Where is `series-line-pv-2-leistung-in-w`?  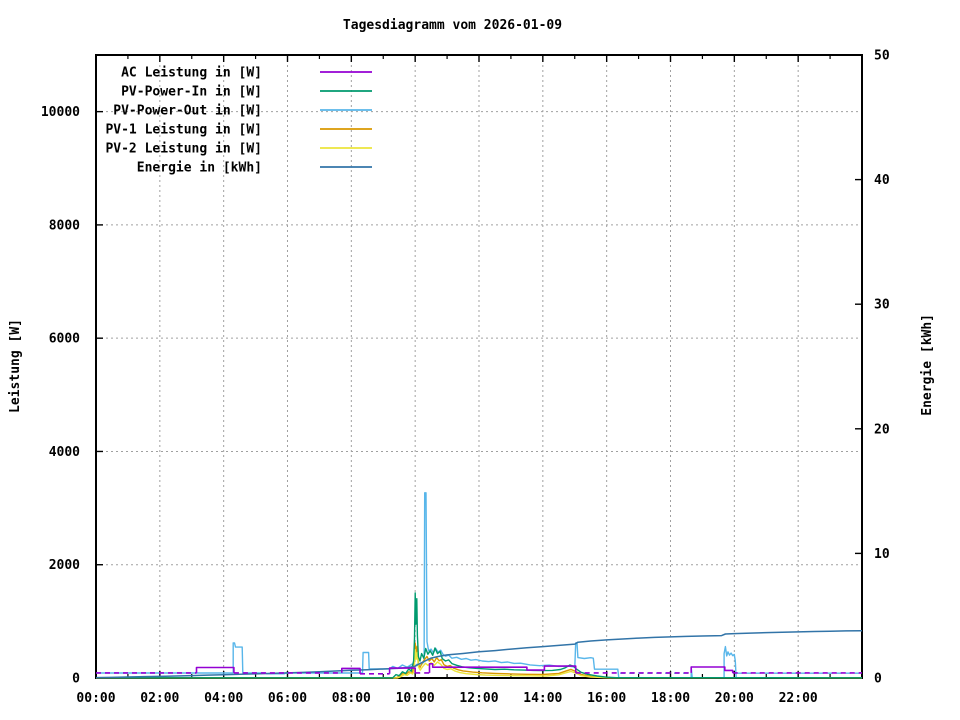
series-line-pv-2-leistung-in-w is located at coordinates (479, 664).